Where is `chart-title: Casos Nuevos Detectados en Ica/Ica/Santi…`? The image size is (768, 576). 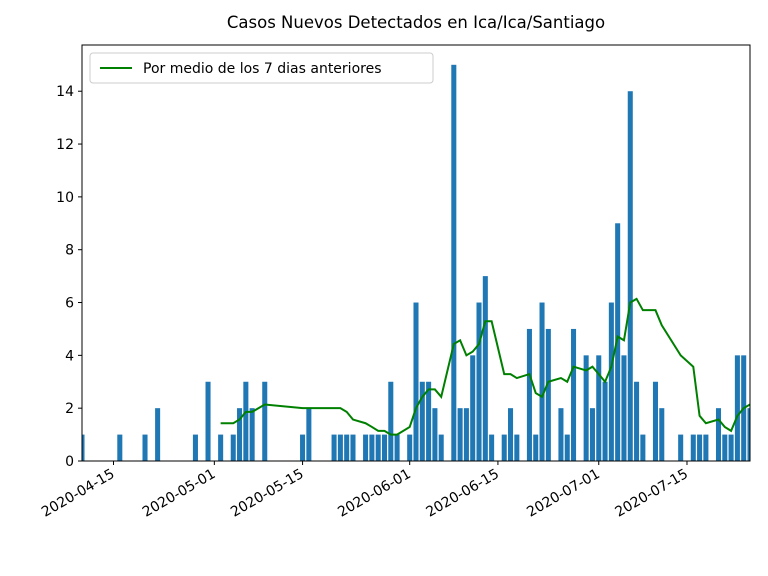
chart-title: Casos Nuevos Detectados en Ica/Ica/Santi… is located at coordinates (416, 22).